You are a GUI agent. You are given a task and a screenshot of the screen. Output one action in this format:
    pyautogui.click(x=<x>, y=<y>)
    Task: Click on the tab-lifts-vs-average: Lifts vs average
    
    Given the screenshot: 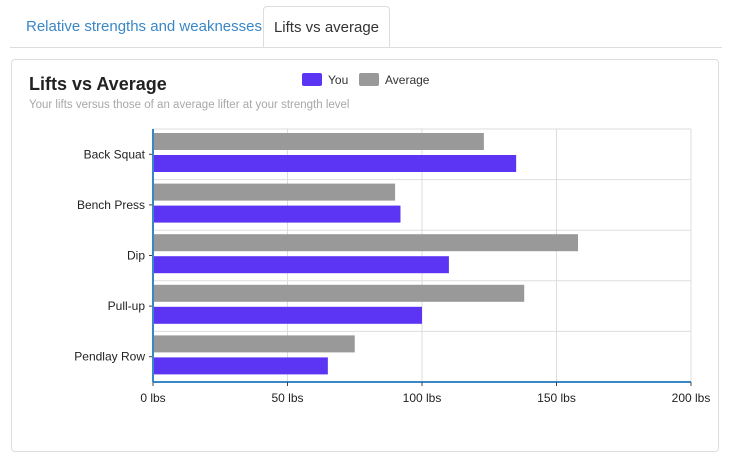 What is the action you would take?
    pyautogui.click(x=326, y=27)
    